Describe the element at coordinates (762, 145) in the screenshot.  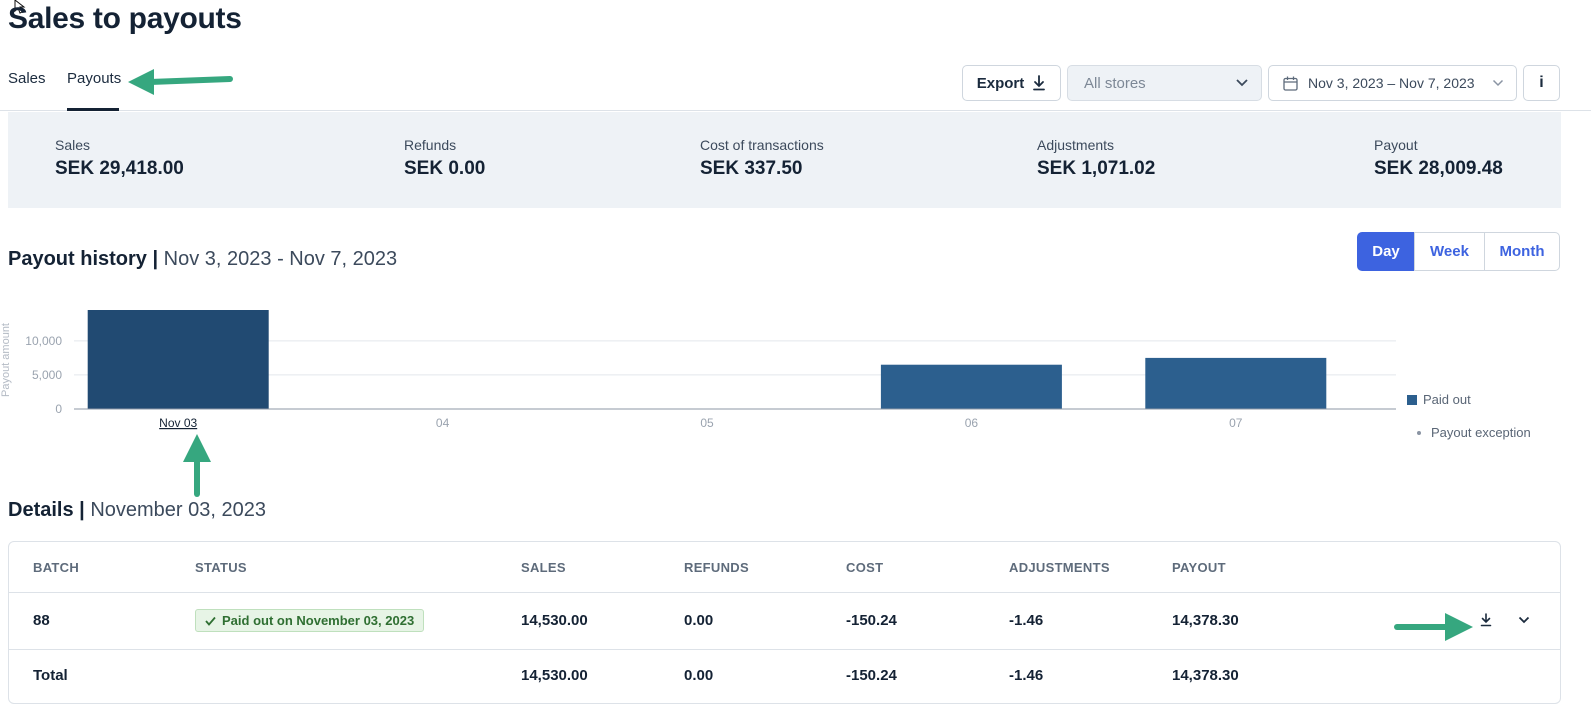
I see `summary-label-cost: Cost of transactions` at that location.